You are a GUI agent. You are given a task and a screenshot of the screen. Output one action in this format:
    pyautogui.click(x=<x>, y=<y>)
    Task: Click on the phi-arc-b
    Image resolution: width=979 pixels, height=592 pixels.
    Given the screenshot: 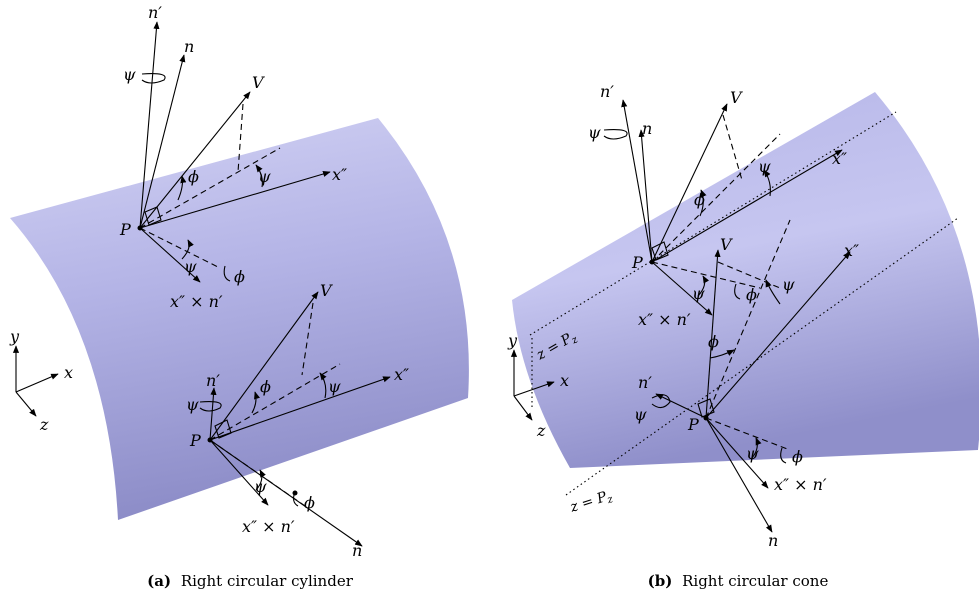 What is the action you would take?
    pyautogui.click(x=703, y=203)
    